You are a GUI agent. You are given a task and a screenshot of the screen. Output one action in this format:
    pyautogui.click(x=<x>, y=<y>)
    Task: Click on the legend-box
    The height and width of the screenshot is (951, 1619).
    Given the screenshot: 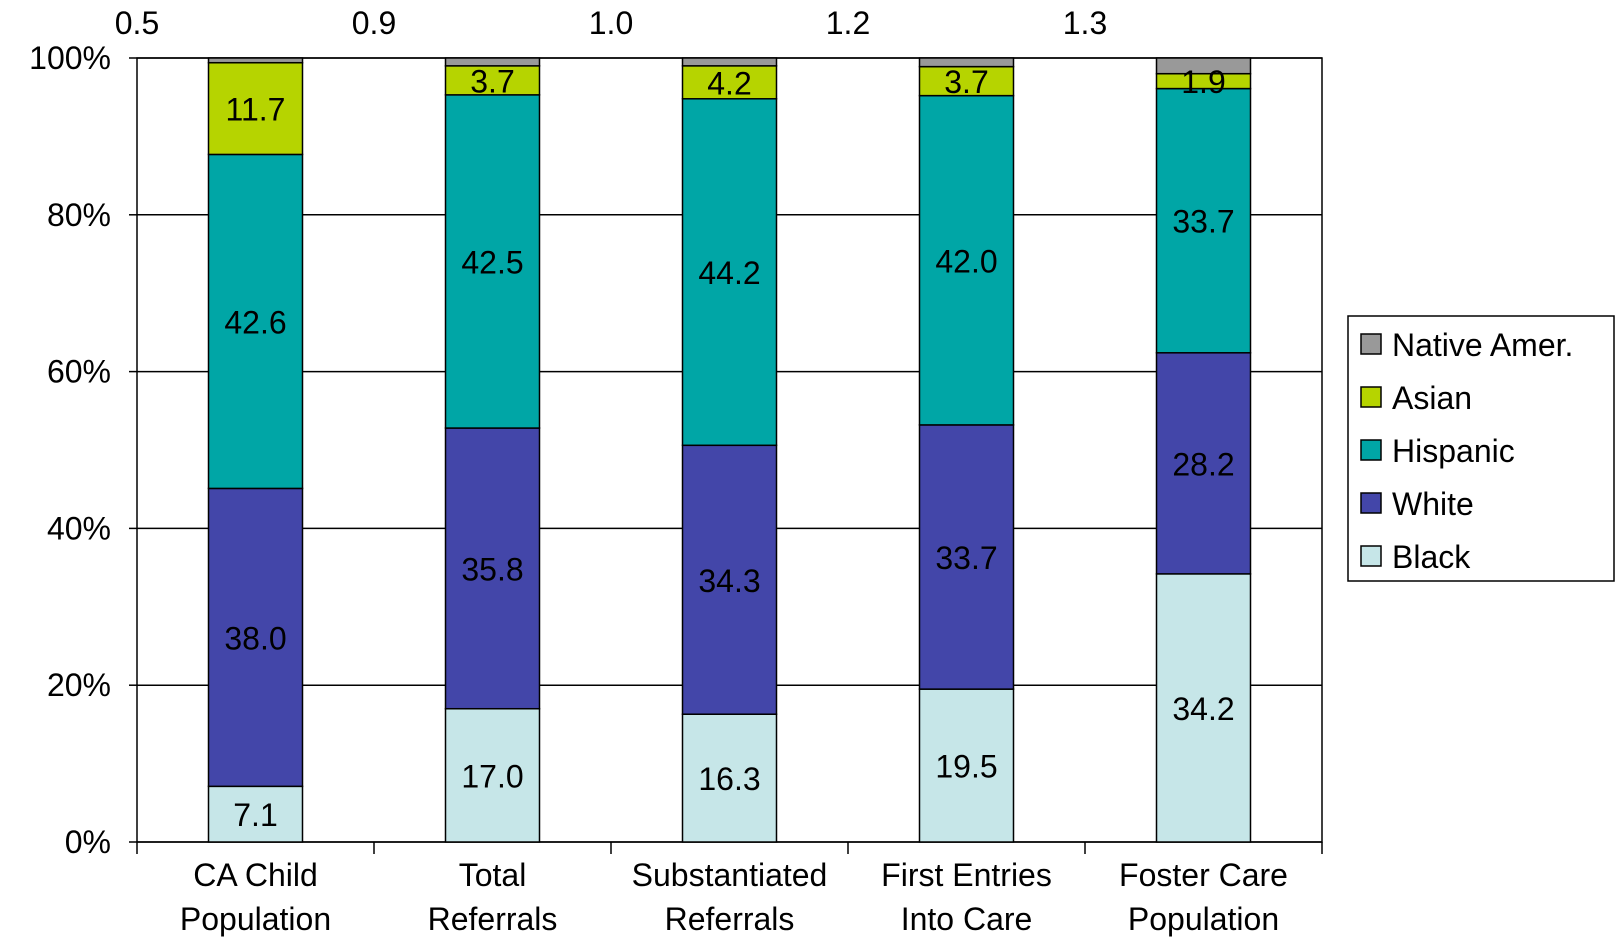 What is the action you would take?
    pyautogui.click(x=1481, y=448)
    